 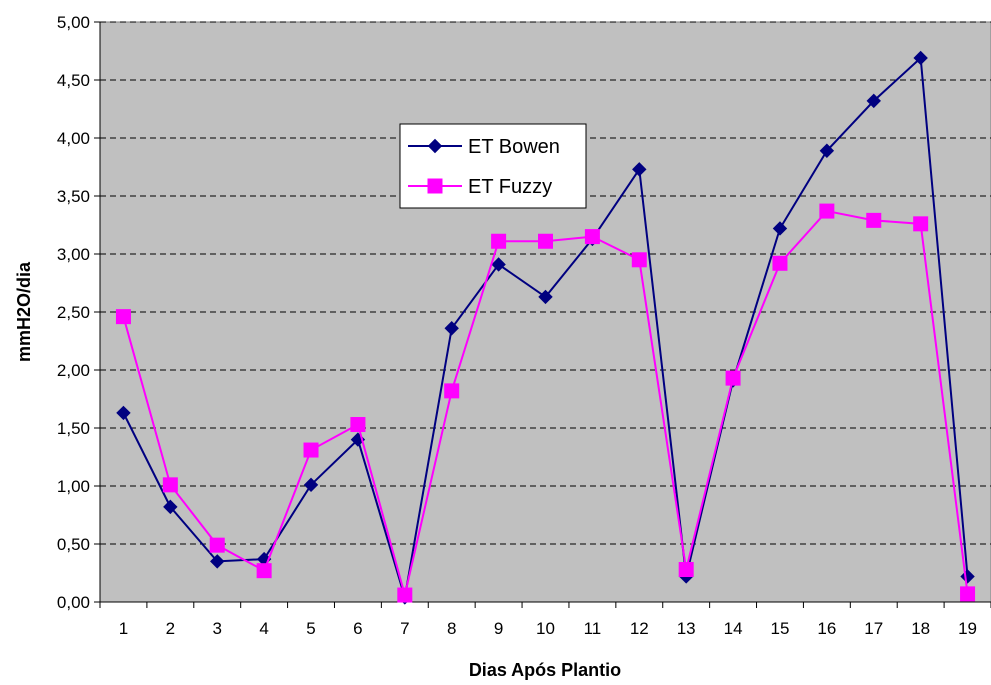 What do you see at coordinates (967, 628) in the screenshot?
I see `x-tick-label: 19` at bounding box center [967, 628].